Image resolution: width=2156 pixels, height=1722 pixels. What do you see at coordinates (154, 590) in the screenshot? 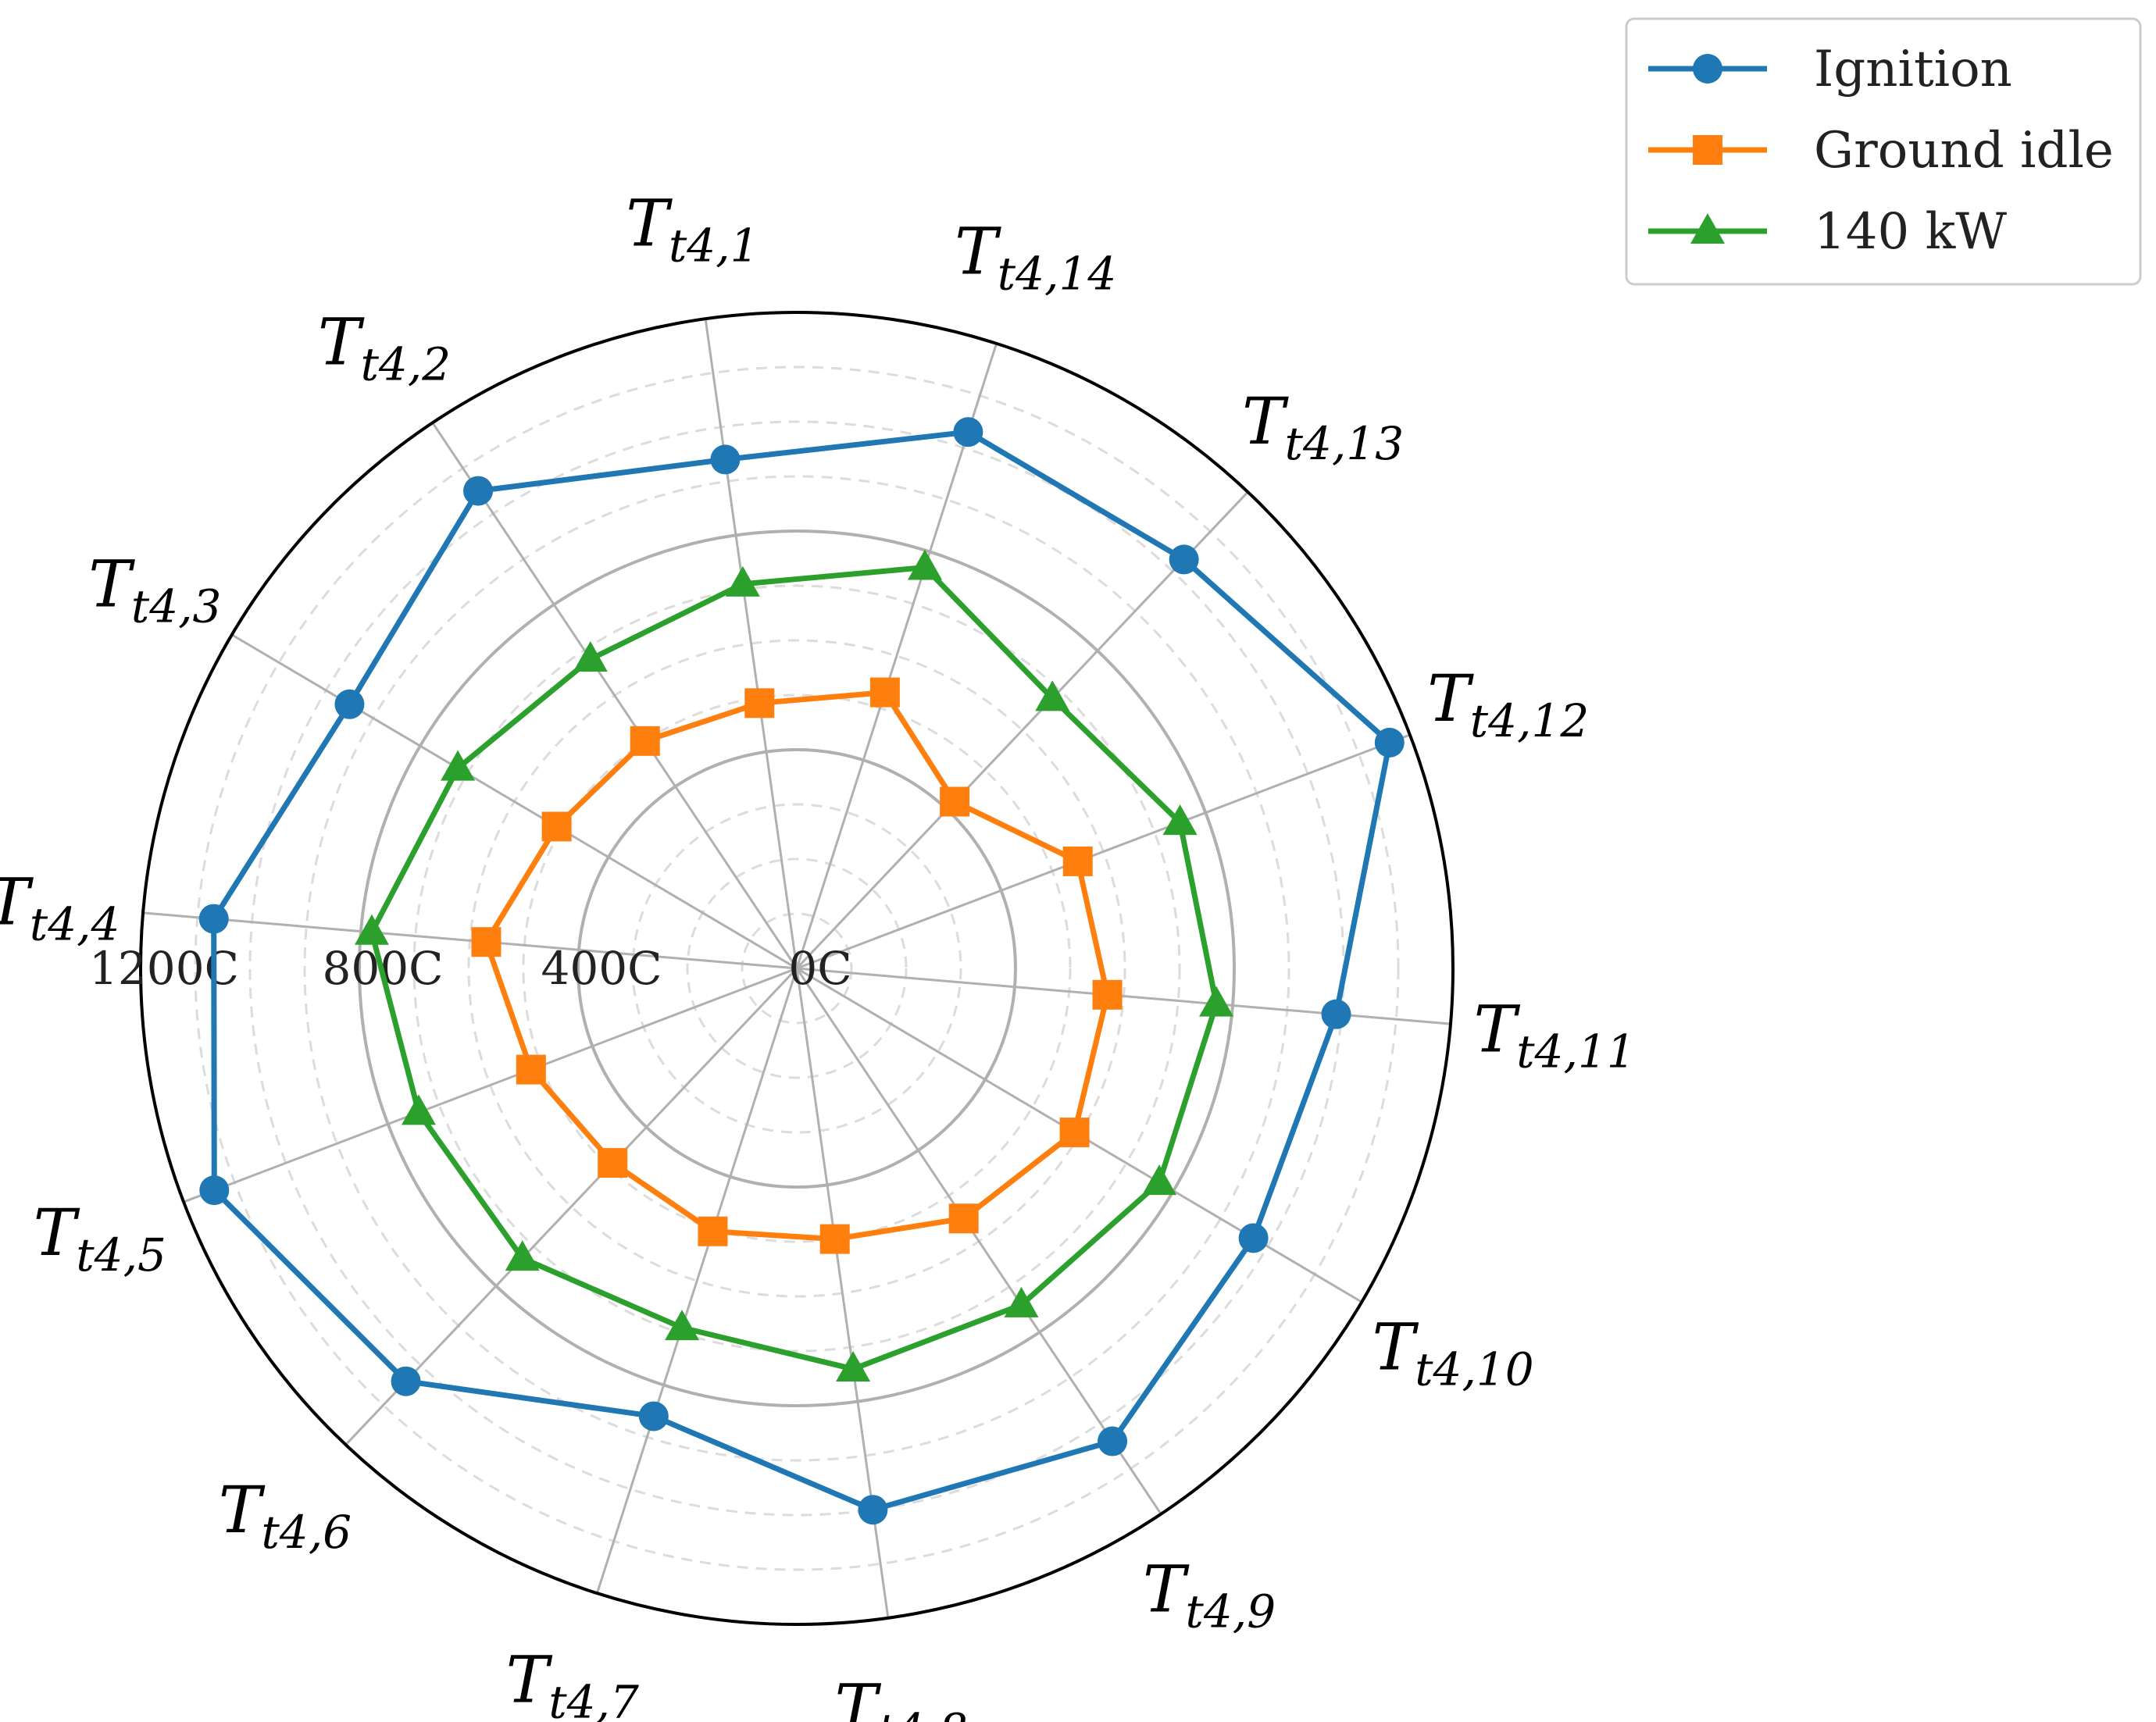
I see `axis-label: Tt4,3` at bounding box center [154, 590].